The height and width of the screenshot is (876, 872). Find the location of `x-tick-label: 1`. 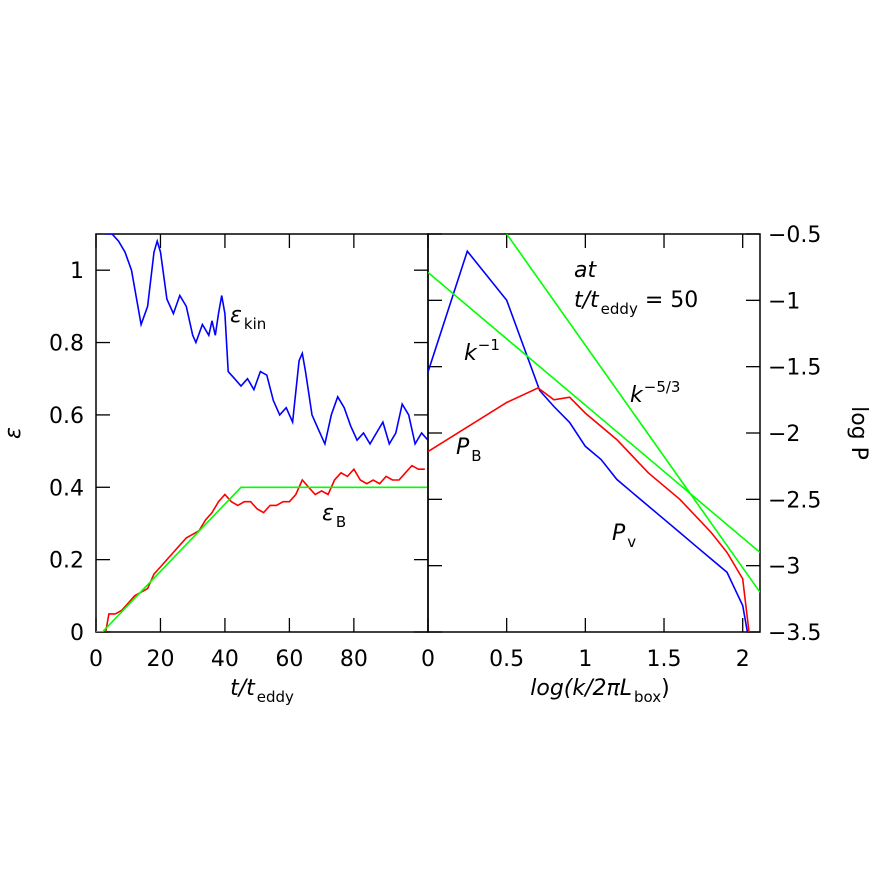

x-tick-label: 1 is located at coordinates (585, 659).